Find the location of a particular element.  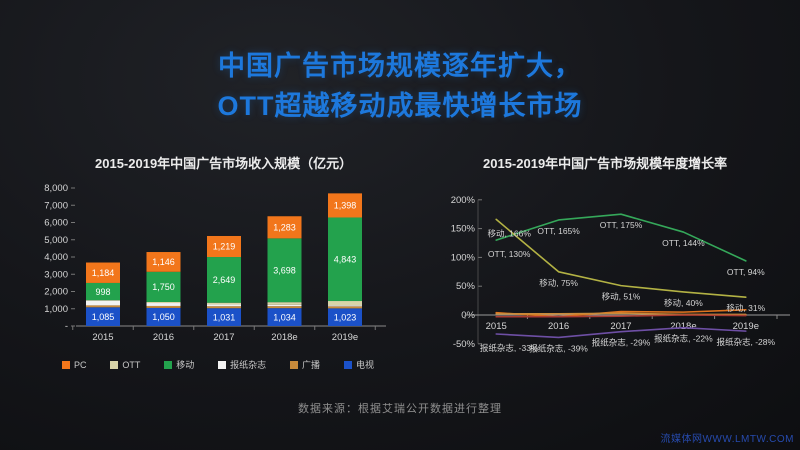

x-axis-category-label: 2016 is located at coordinates (558, 326).